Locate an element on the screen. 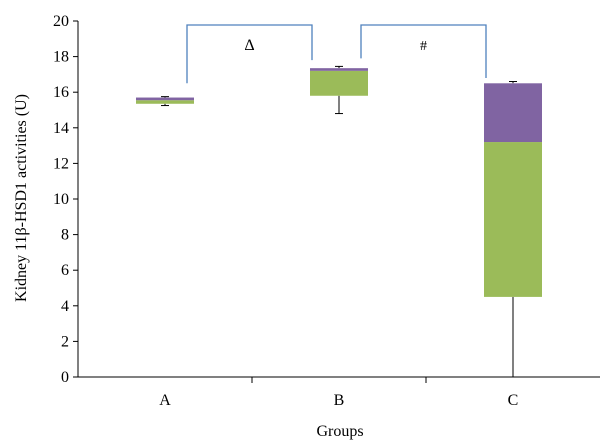  x-tick-label: A is located at coordinates (165, 400).